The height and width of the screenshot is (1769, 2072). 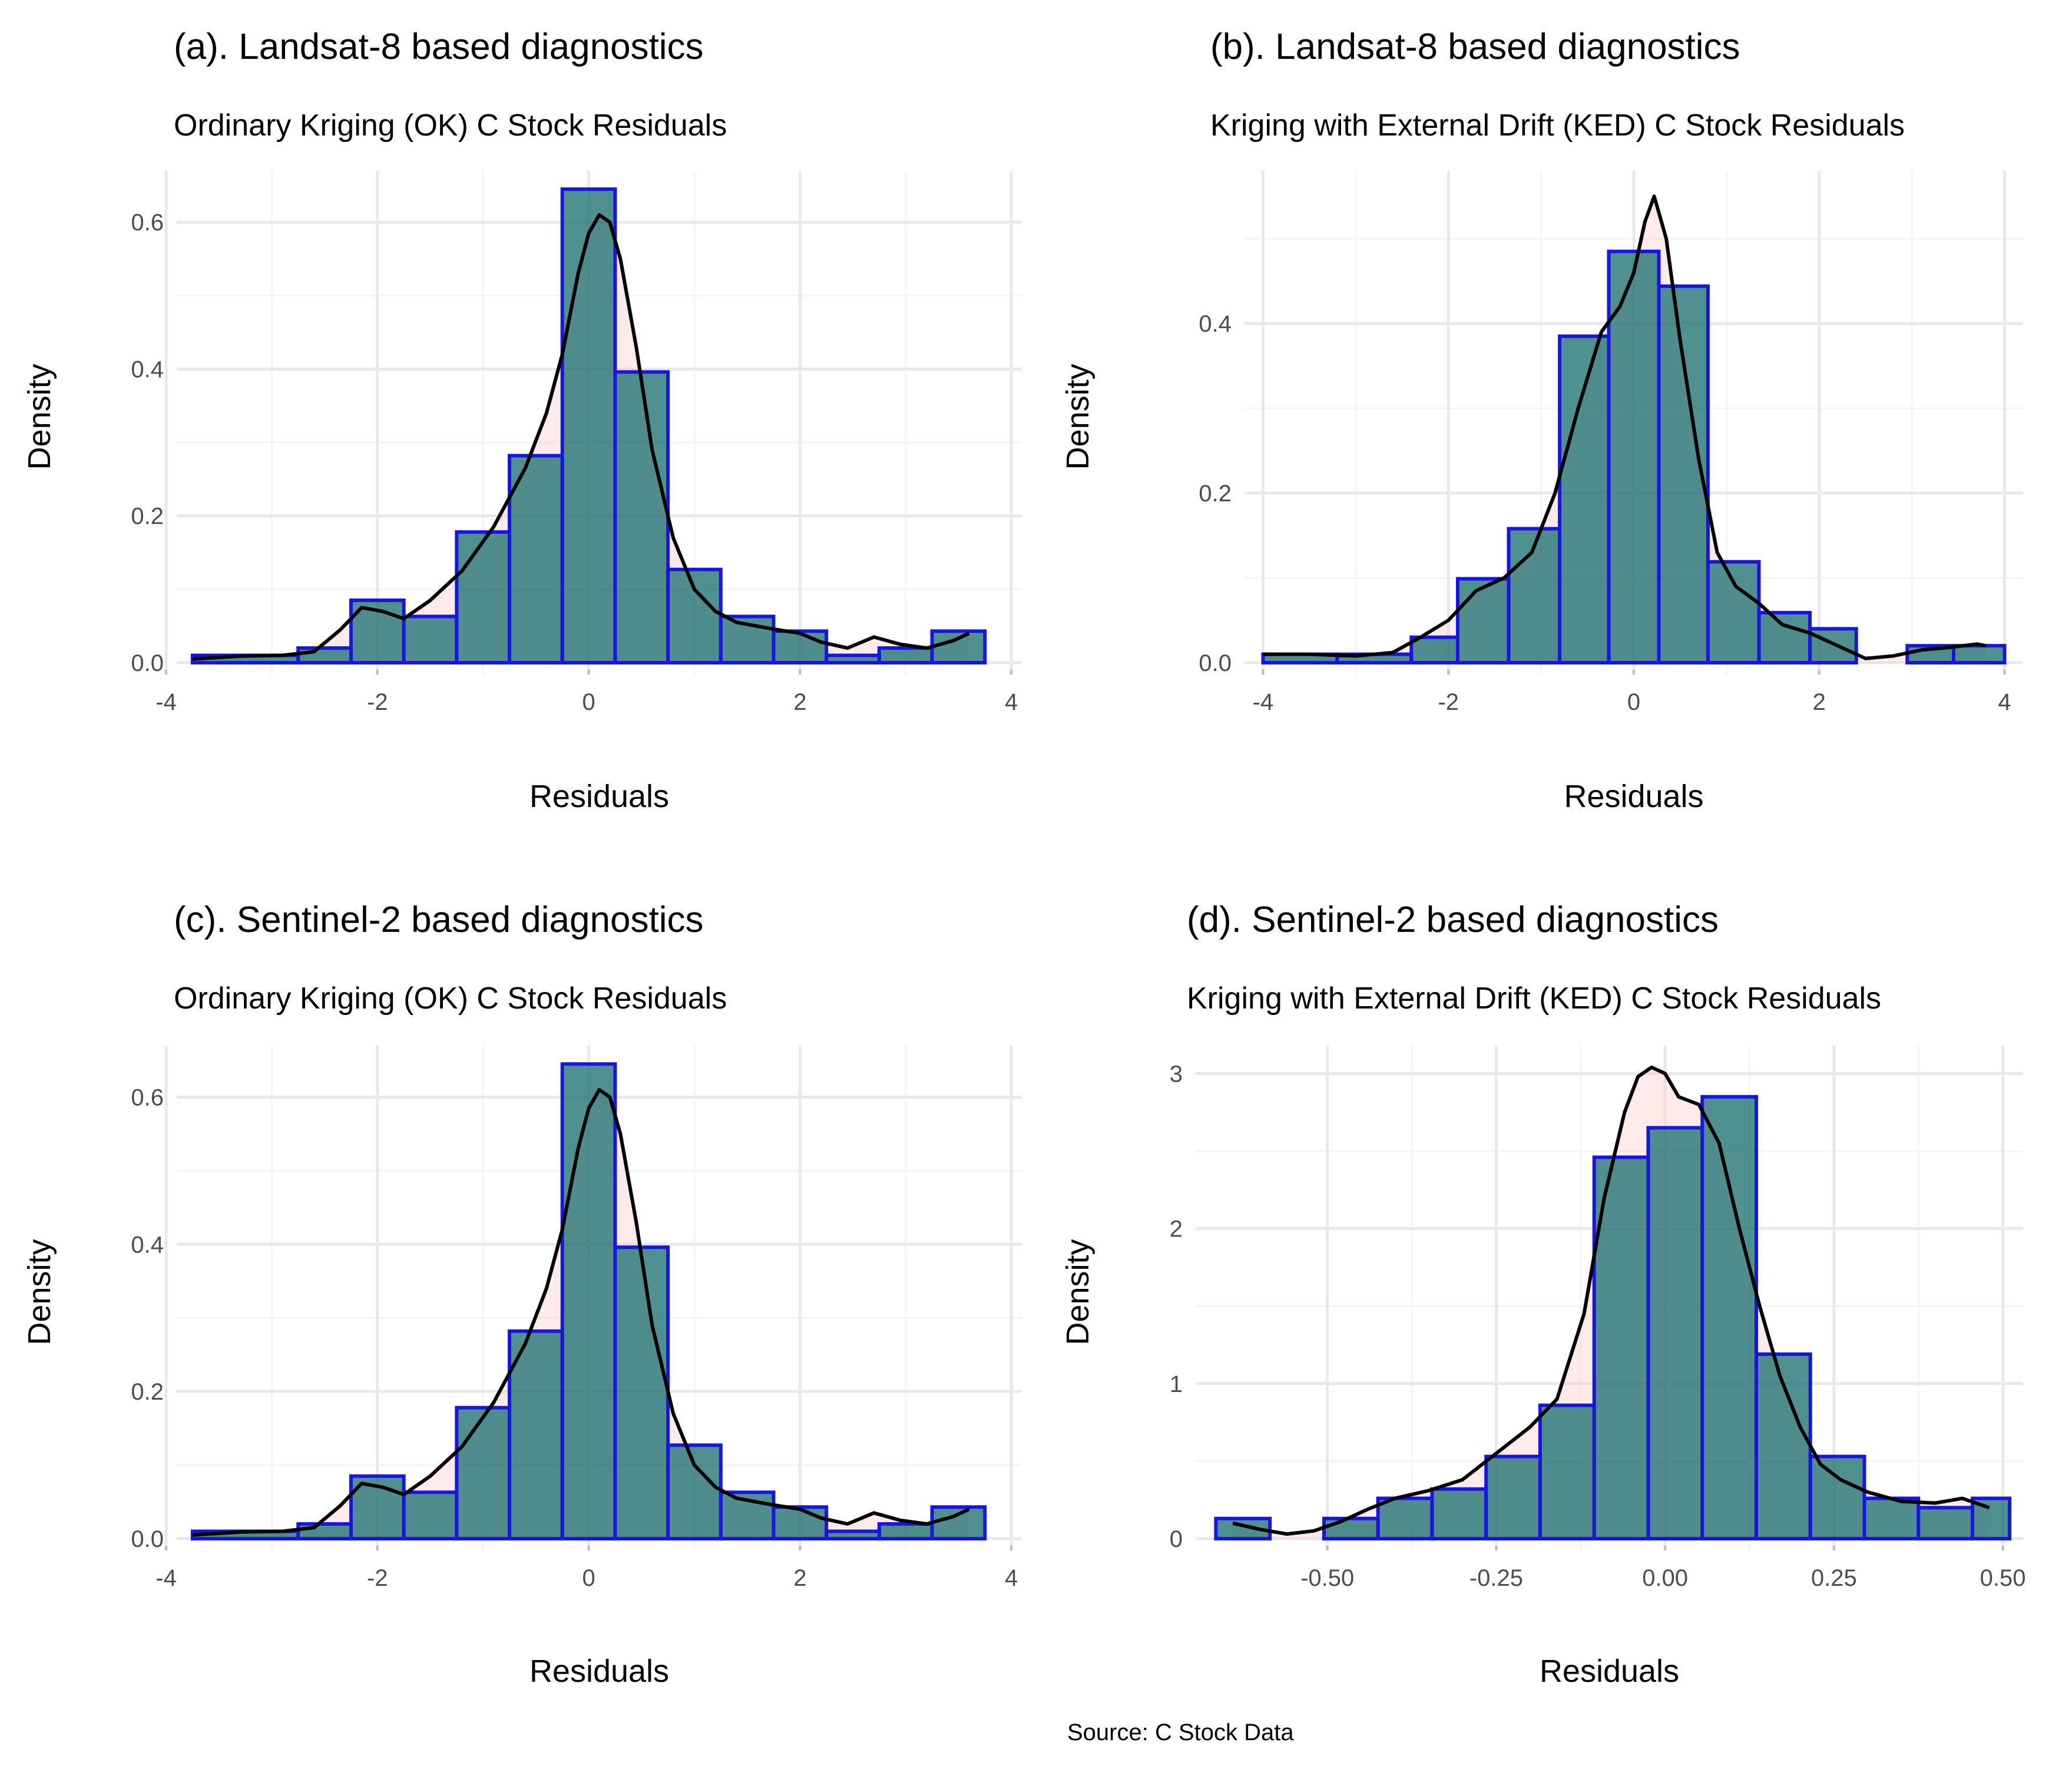 What do you see at coordinates (147, 517) in the screenshot?
I see `panel-a-y-tick-label: 0.2` at bounding box center [147, 517].